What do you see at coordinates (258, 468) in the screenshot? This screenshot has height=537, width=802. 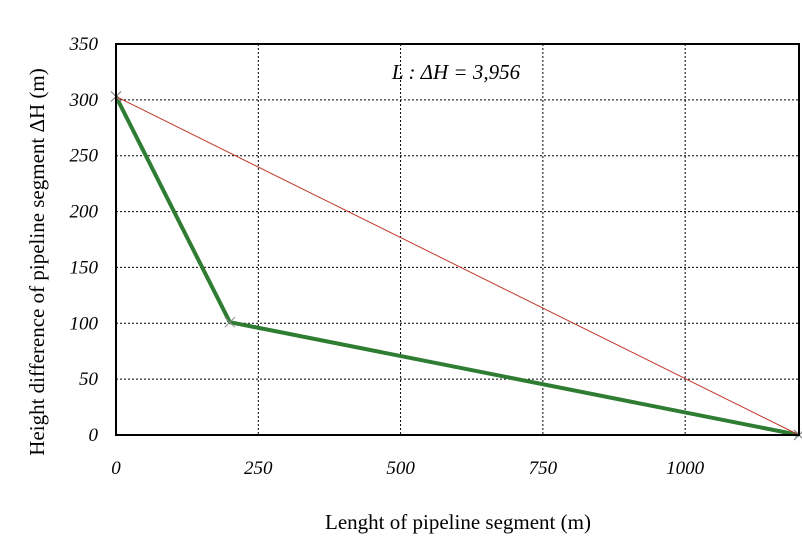 I see `x-tick-label: 250` at bounding box center [258, 468].